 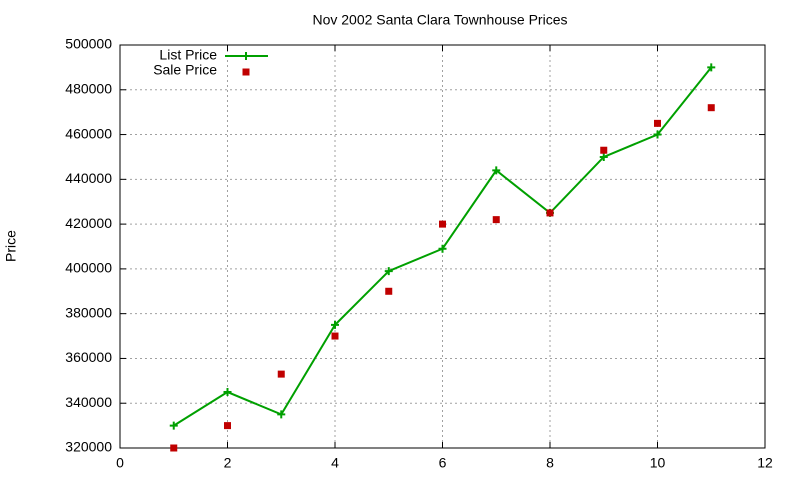 What do you see at coordinates (765, 463) in the screenshot?
I see `x-tick-label: 12` at bounding box center [765, 463].